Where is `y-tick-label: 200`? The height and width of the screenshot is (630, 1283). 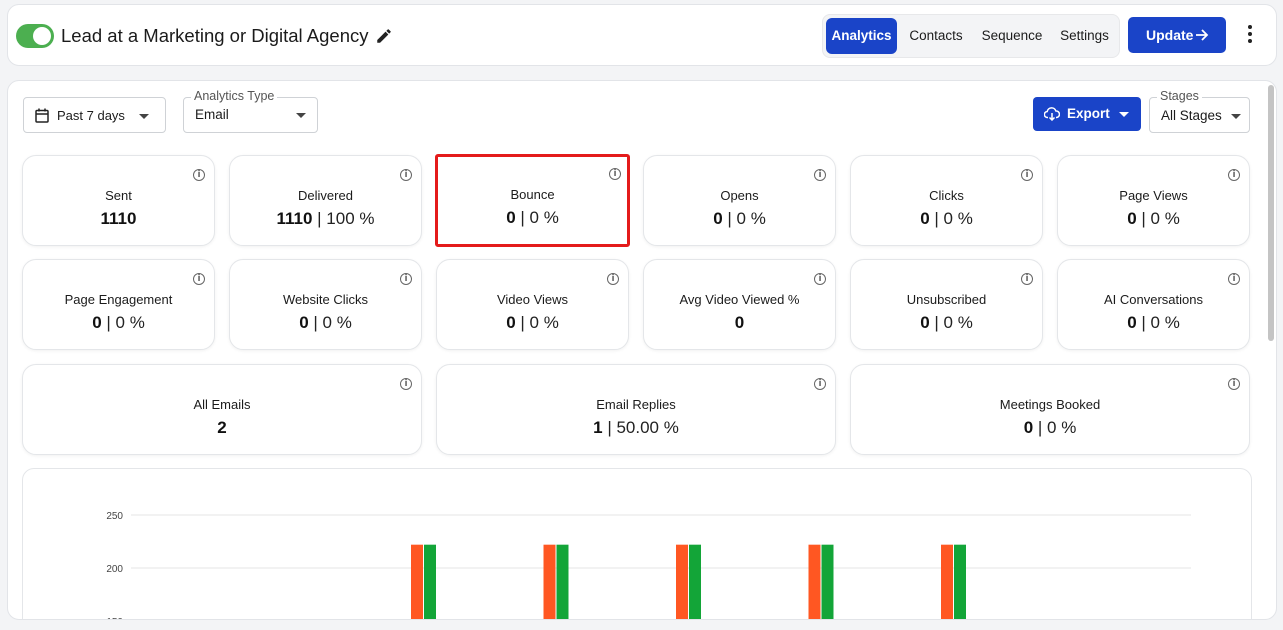
y-tick-label: 200 is located at coordinates (114, 569).